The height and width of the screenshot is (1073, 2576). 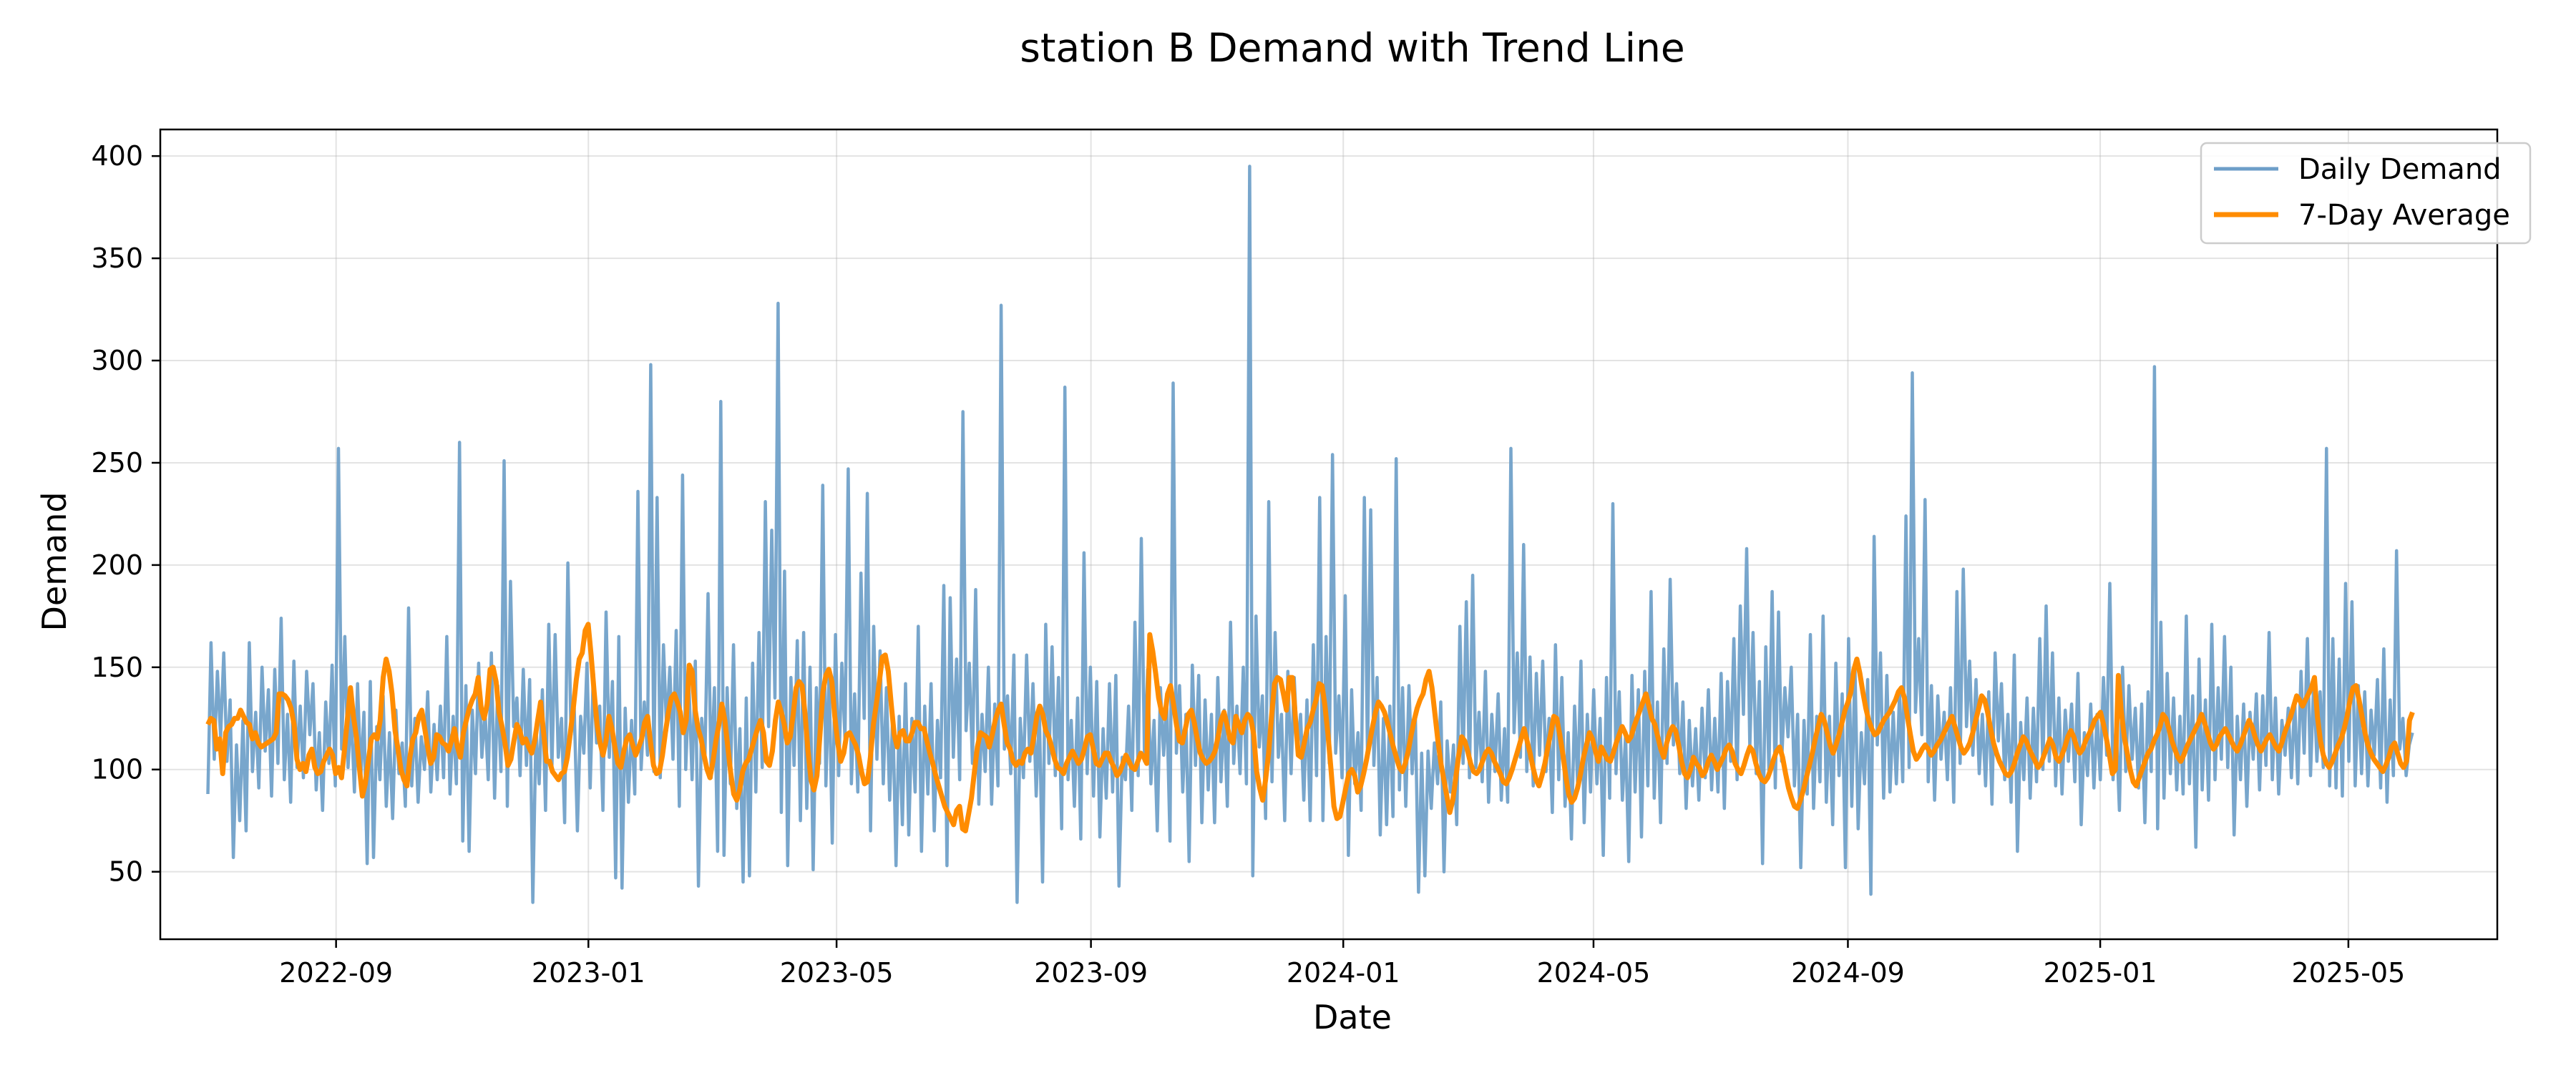 What do you see at coordinates (1594, 973) in the screenshot?
I see `x-tick-label: 2024-05` at bounding box center [1594, 973].